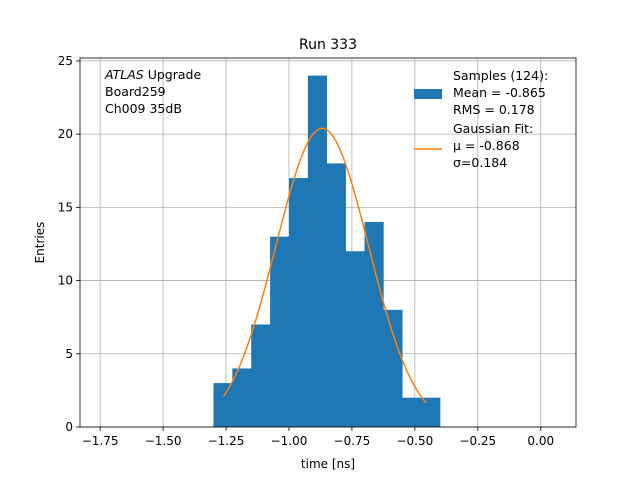 The width and height of the screenshot is (640, 480). Describe the element at coordinates (69, 427) in the screenshot. I see `y-tick-label: 0` at that location.